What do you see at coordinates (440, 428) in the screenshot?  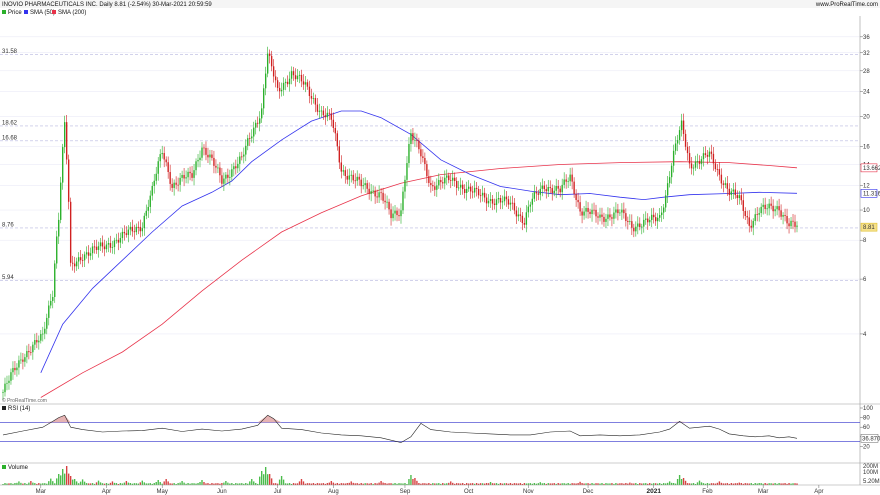 I see `rsi-panel: 1008060402036.870` at bounding box center [440, 428].